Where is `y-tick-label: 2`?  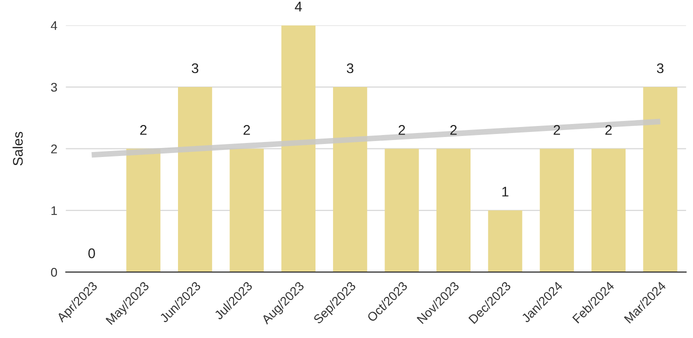 y-tick-label: 2 is located at coordinates (54, 149).